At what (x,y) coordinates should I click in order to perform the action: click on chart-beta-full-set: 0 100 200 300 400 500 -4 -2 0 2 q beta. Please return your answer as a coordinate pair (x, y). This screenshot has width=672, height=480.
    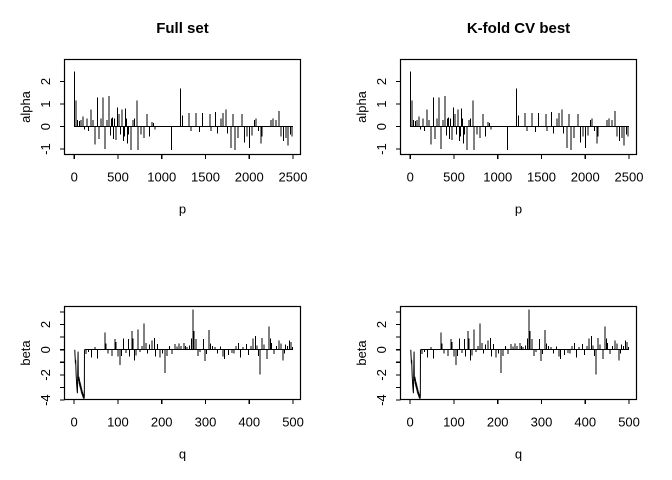
    Looking at the image, I should click on (161, 383).